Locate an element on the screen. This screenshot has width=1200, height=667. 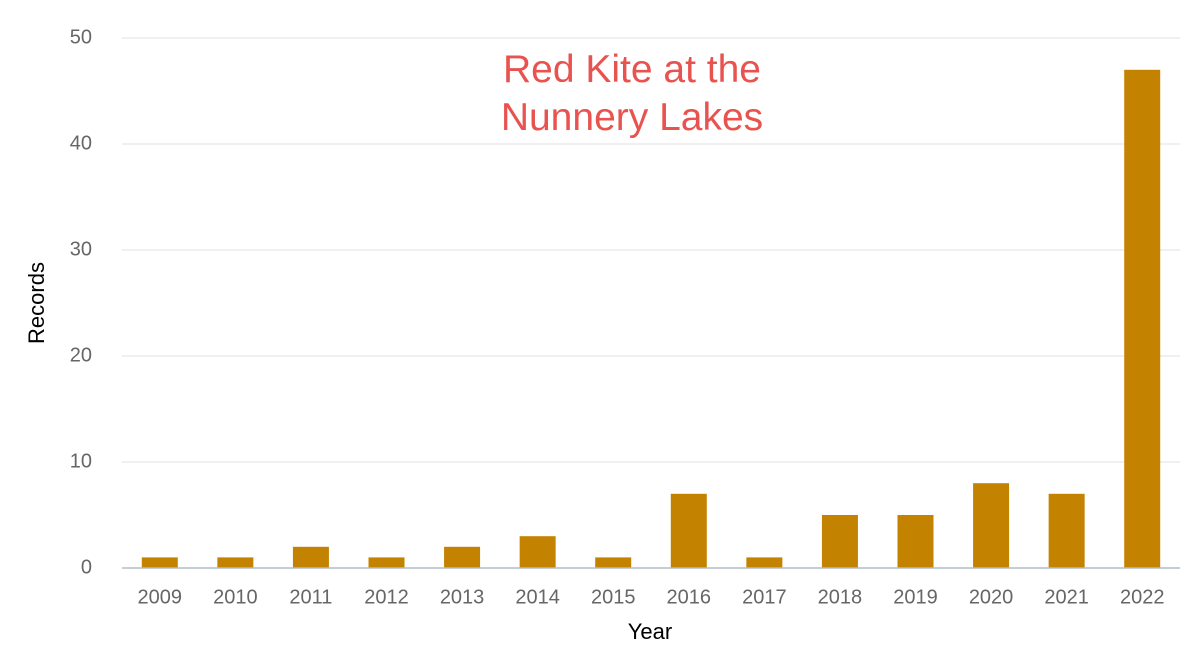
x-tick-label: 2014 is located at coordinates (537, 597).